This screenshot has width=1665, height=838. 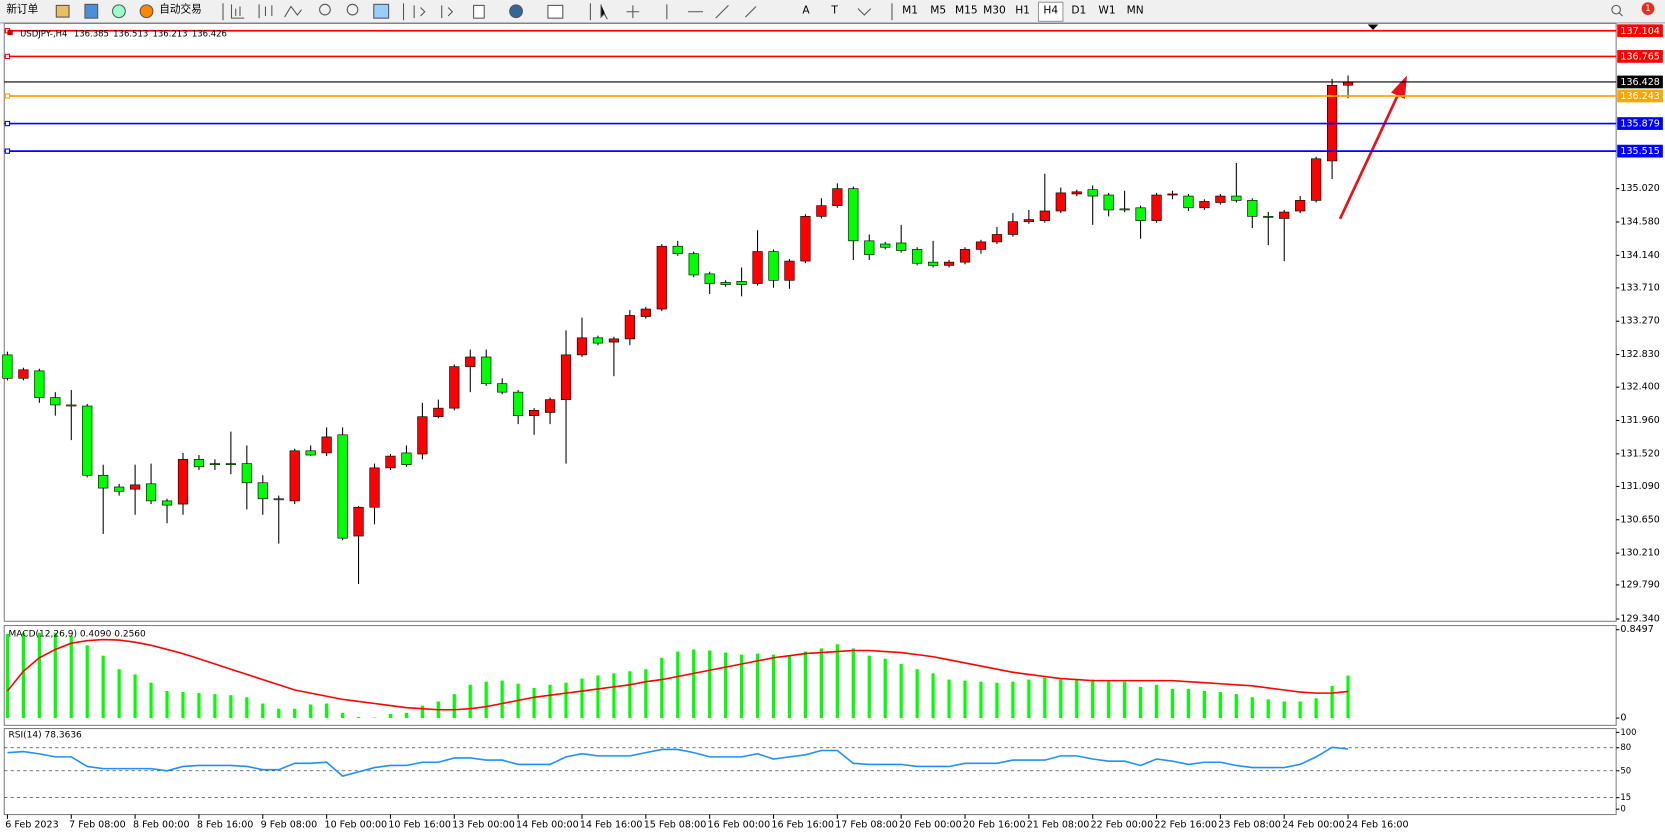 I want to click on y-tick-label: 133.710, so click(x=1639, y=287).